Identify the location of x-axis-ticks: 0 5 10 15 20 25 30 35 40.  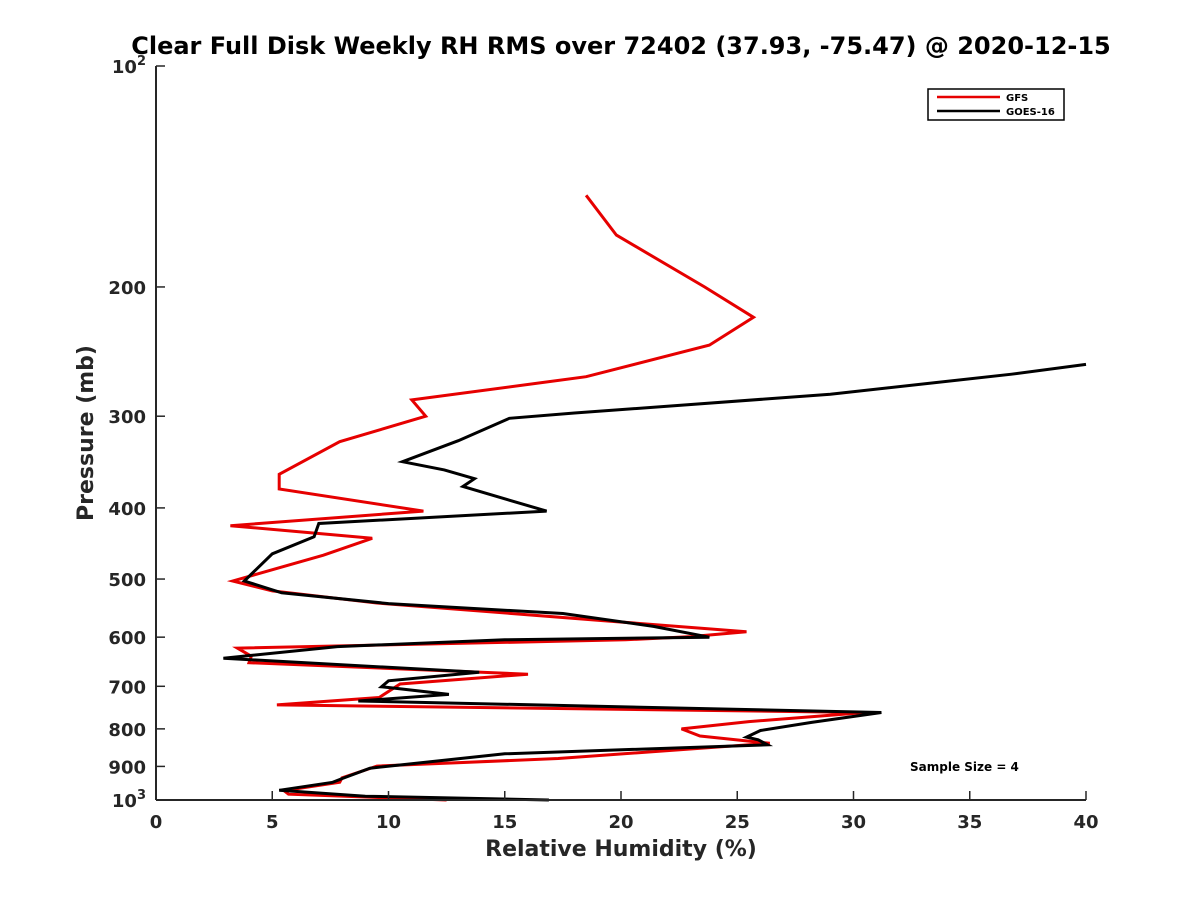
(624, 812).